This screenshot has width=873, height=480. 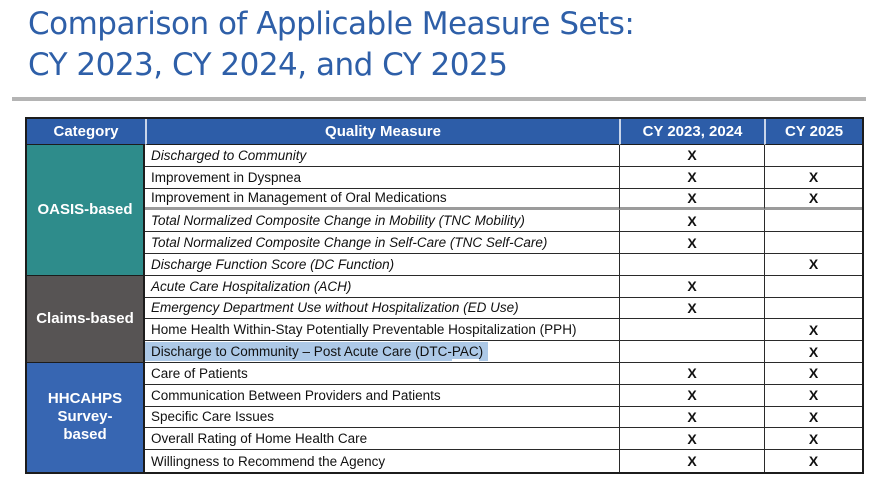 What do you see at coordinates (382, 439) in the screenshot?
I see `measure-cell: Overall Rating of Home Health Care` at bounding box center [382, 439].